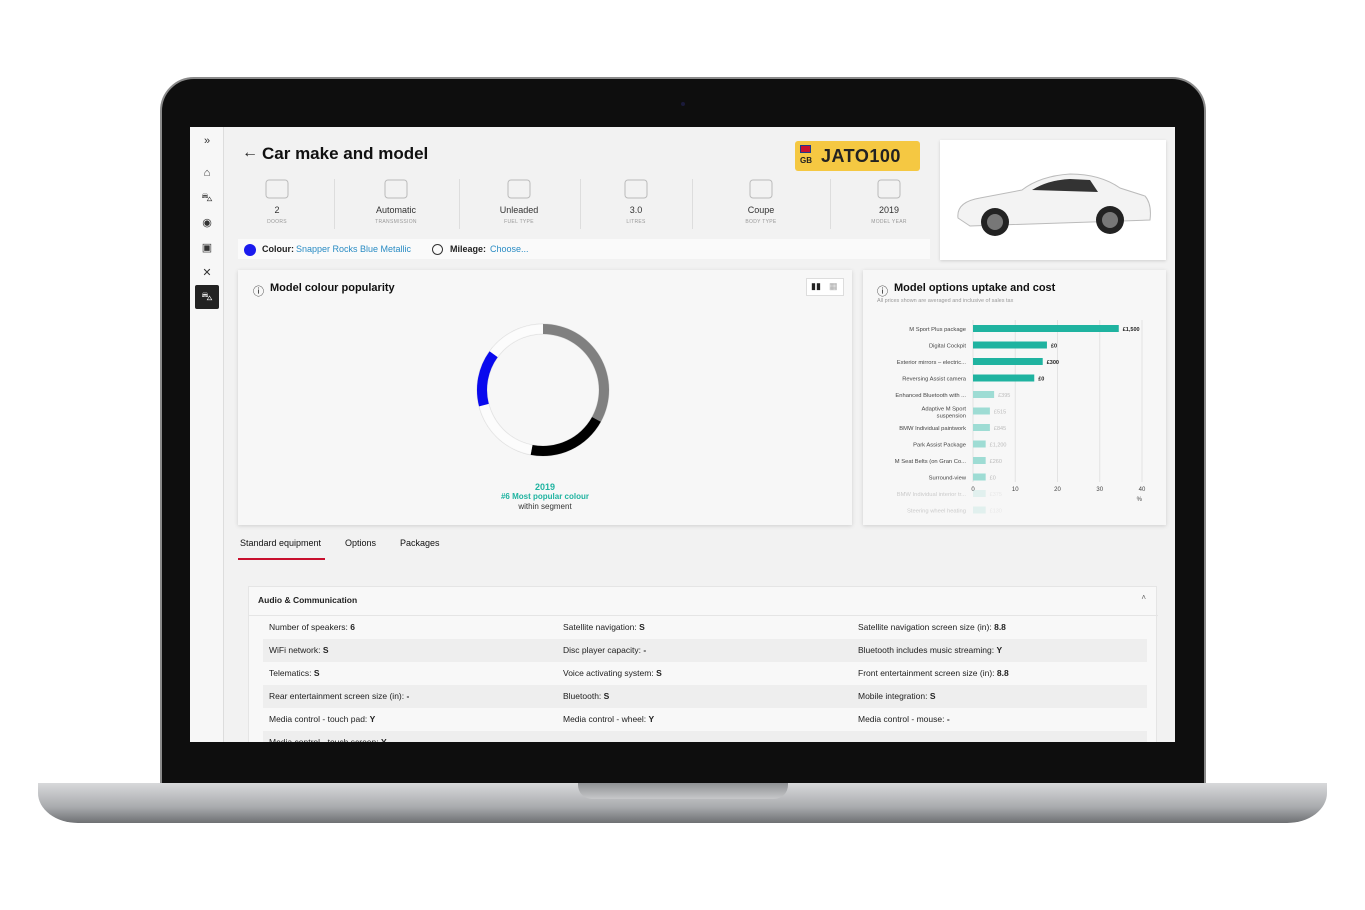 This screenshot has width=1365, height=910. I want to click on spec-label: BODY TYPE, so click(761, 222).